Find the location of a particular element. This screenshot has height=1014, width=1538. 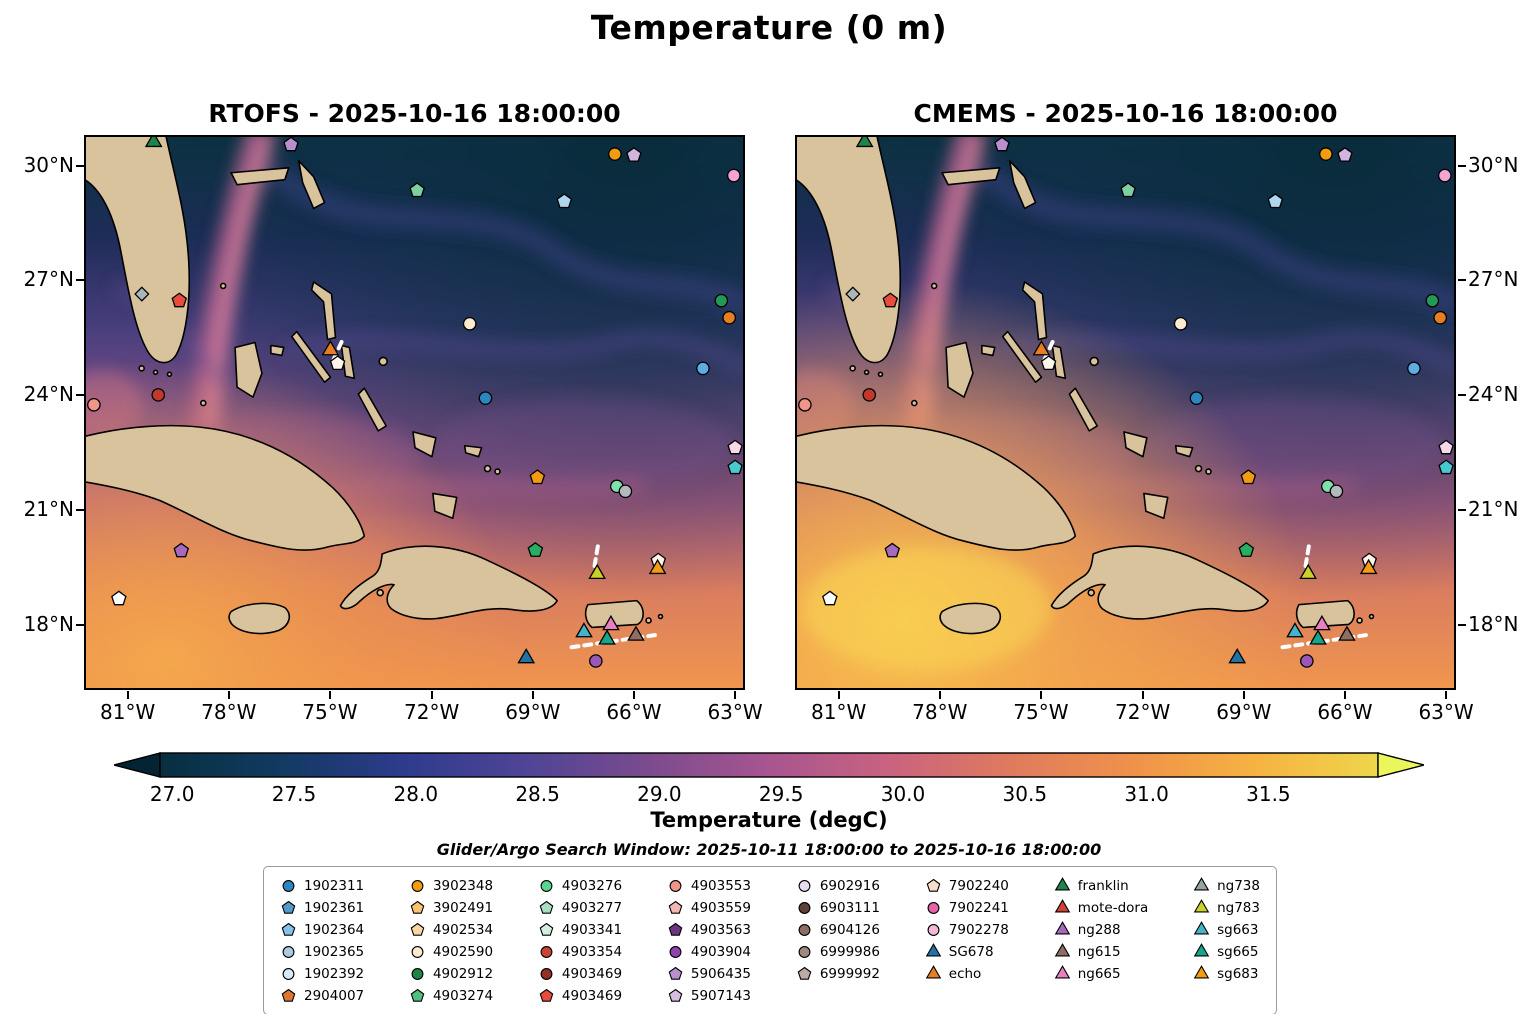

legend-label: echo is located at coordinates (965, 973).